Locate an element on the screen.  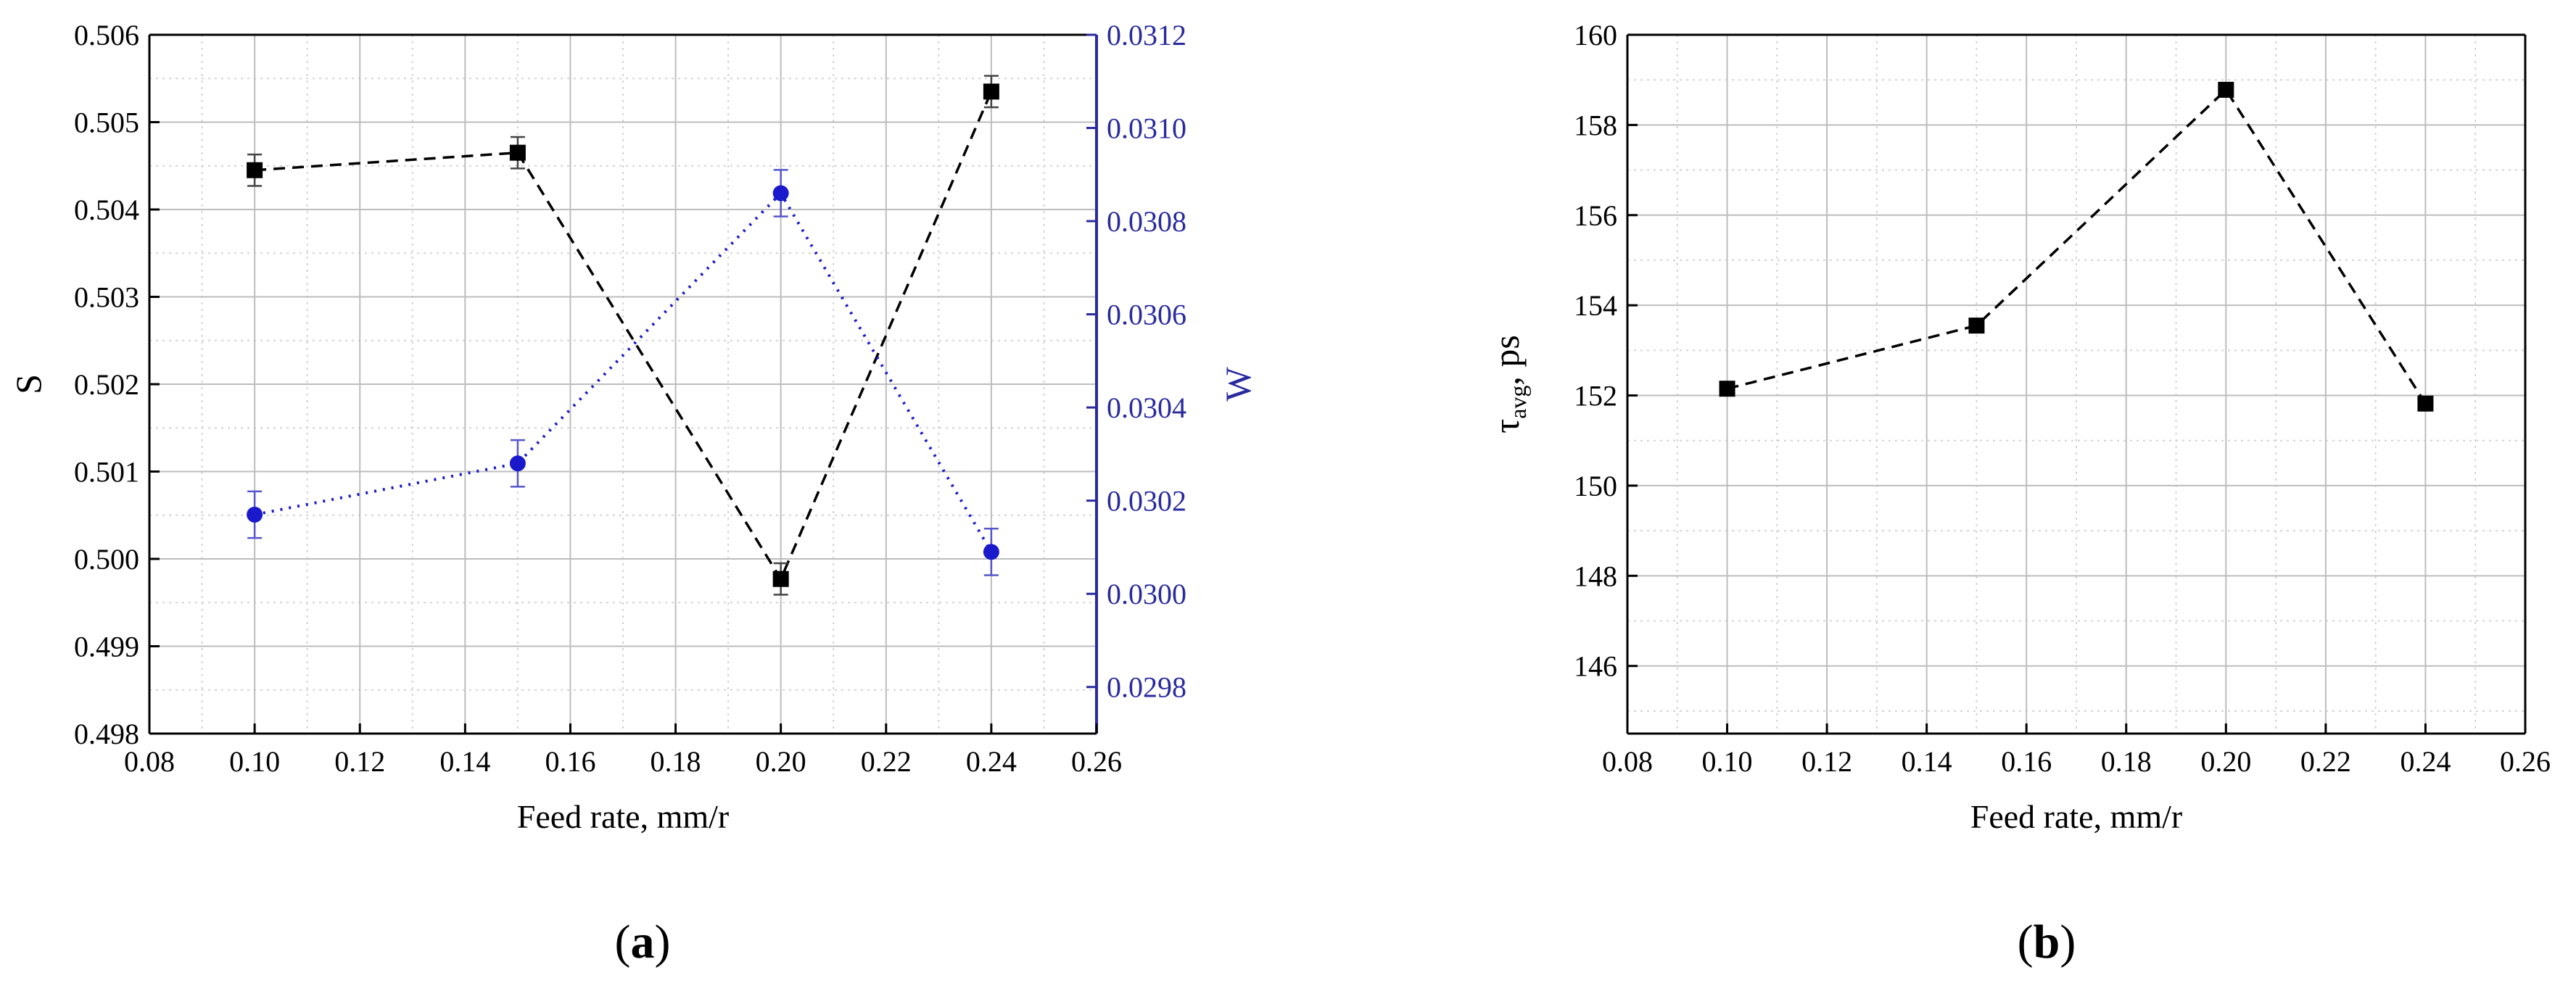
panel-label-a: (a) is located at coordinates (642, 942).